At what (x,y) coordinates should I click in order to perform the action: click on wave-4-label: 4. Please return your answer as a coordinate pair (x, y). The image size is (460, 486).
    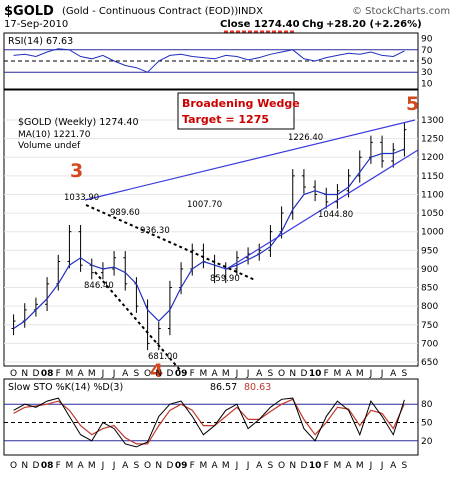
    Looking at the image, I should click on (156, 371).